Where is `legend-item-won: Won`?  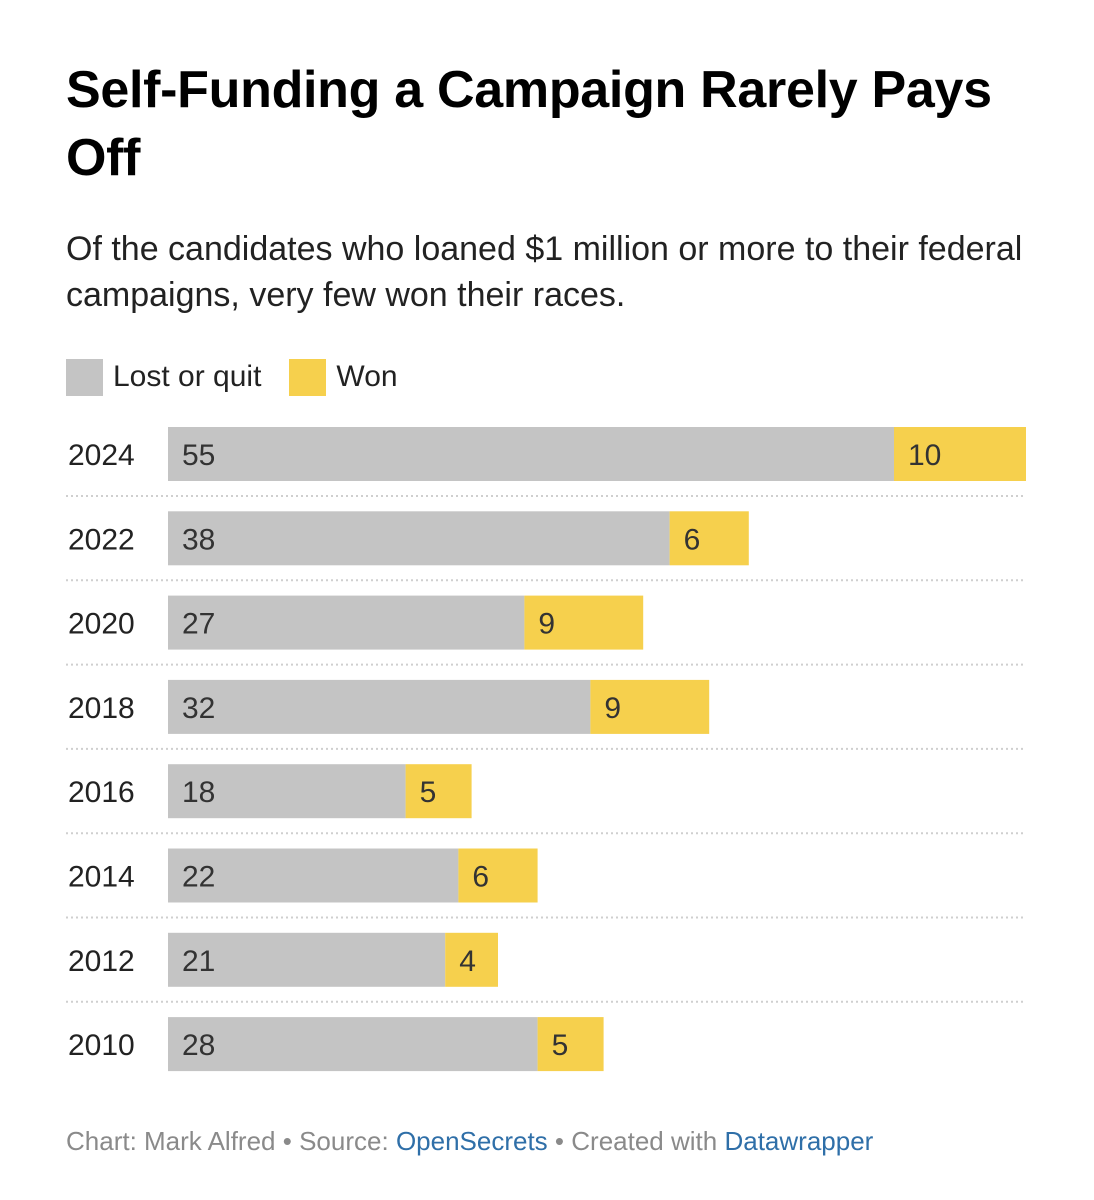 legend-item-won: Won is located at coordinates (343, 377).